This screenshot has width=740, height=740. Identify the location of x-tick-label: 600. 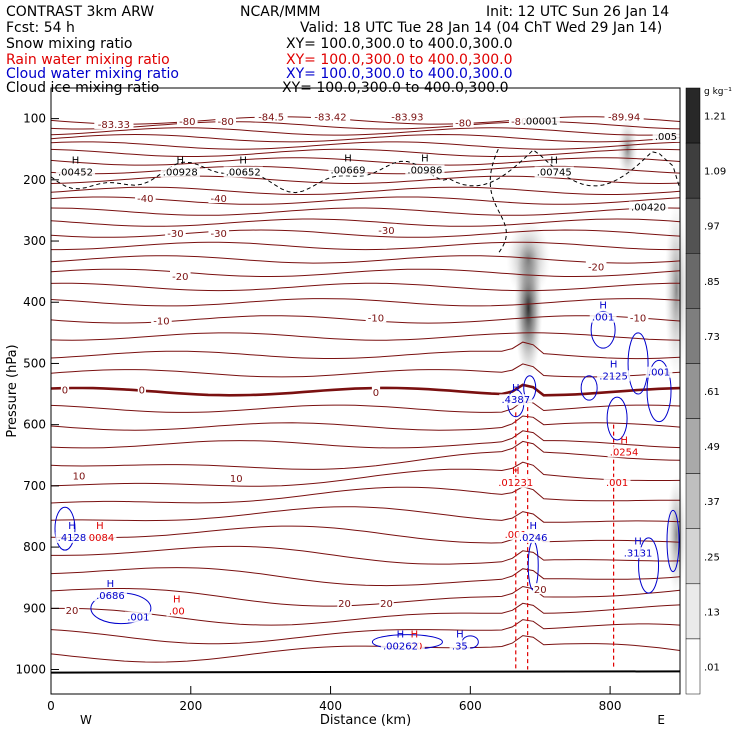
(470, 706).